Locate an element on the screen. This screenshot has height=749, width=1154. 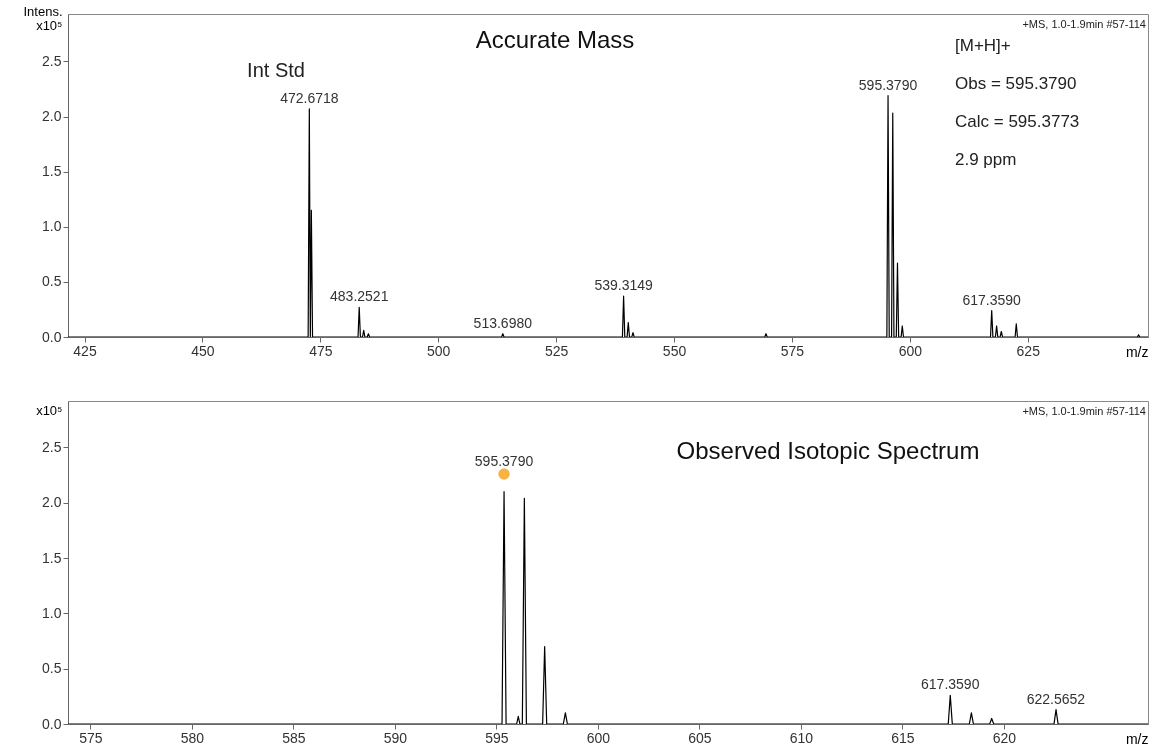
text: Accurate Mass is located at coordinates (555, 39).